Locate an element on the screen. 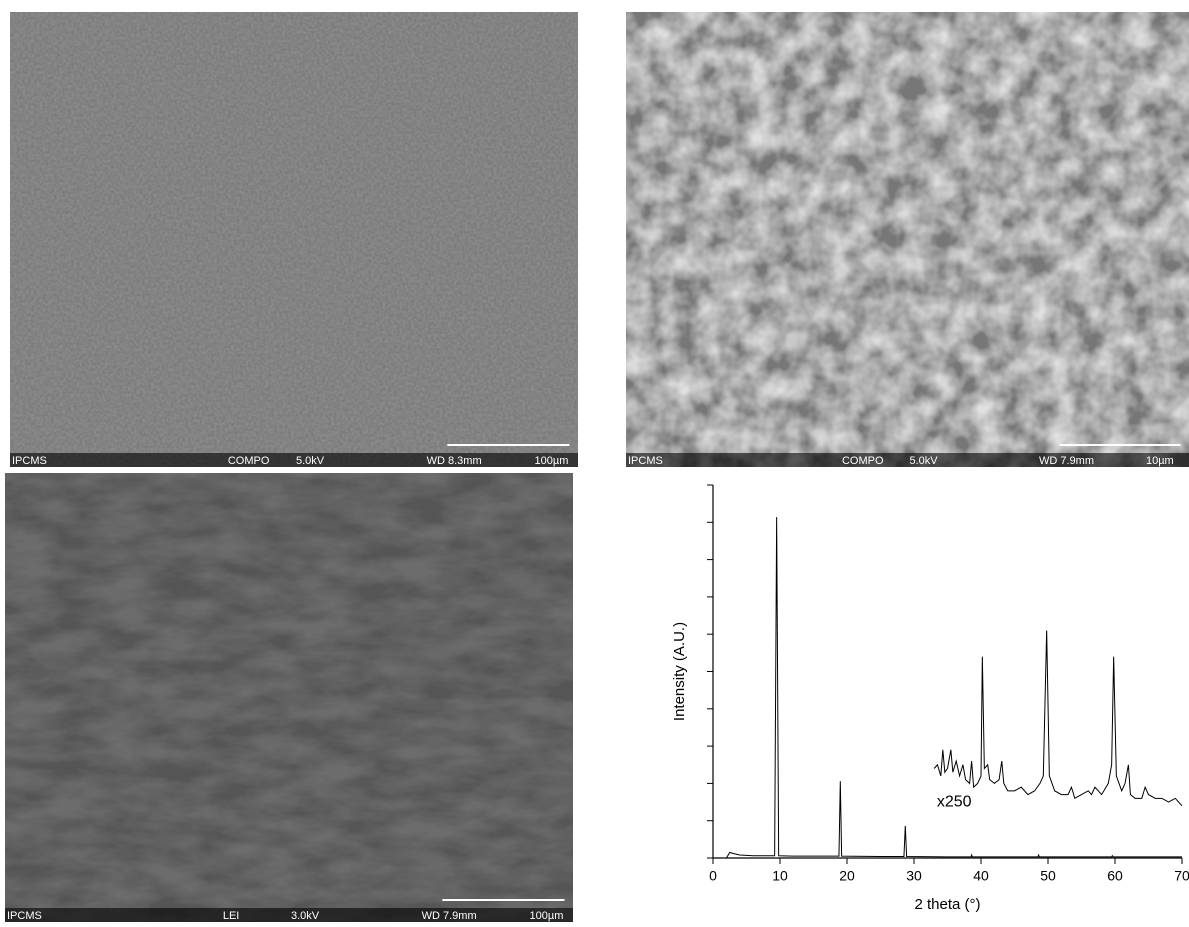 This screenshot has height=927, width=1189. info-label: WD 8.3mm is located at coordinates (454, 461).